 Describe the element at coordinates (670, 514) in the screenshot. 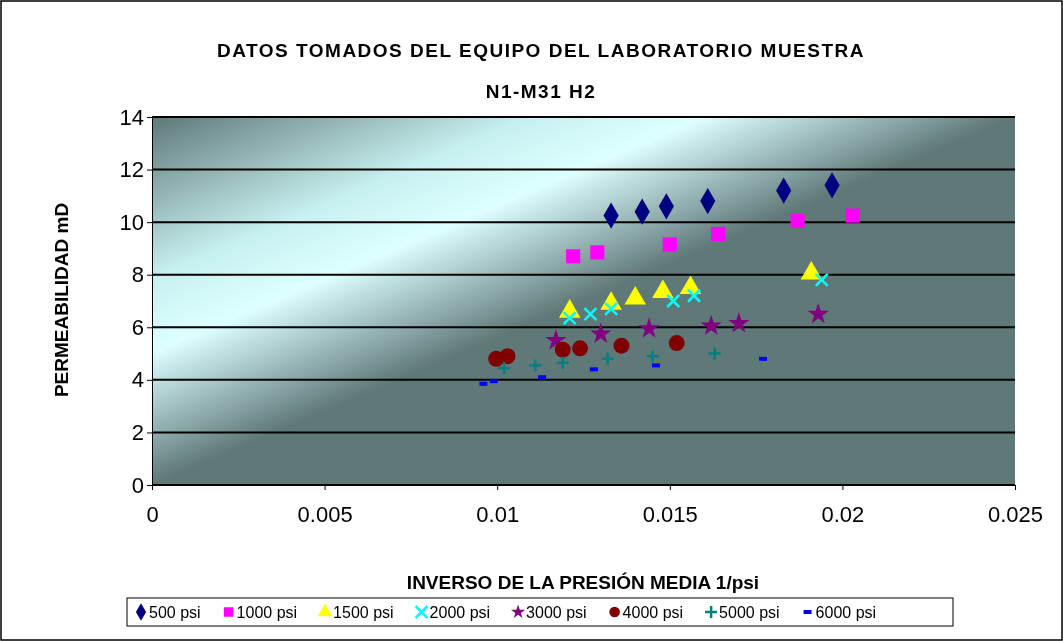

I see `x-tick-label: 0.015` at that location.